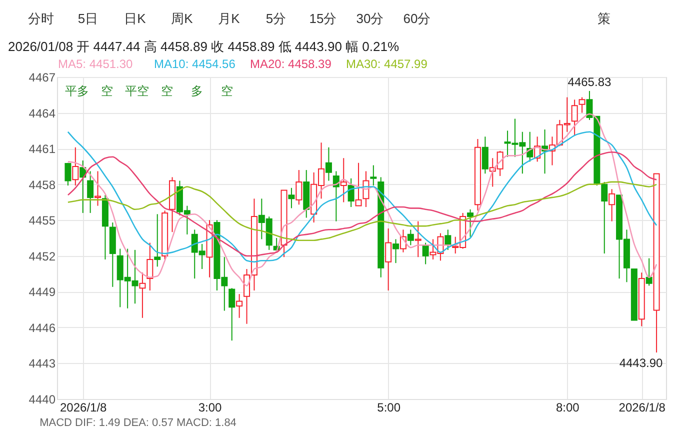 The image size is (673, 428). What do you see at coordinates (210, 407) in the screenshot?
I see `x-tick-label: 3:00` at bounding box center [210, 407].